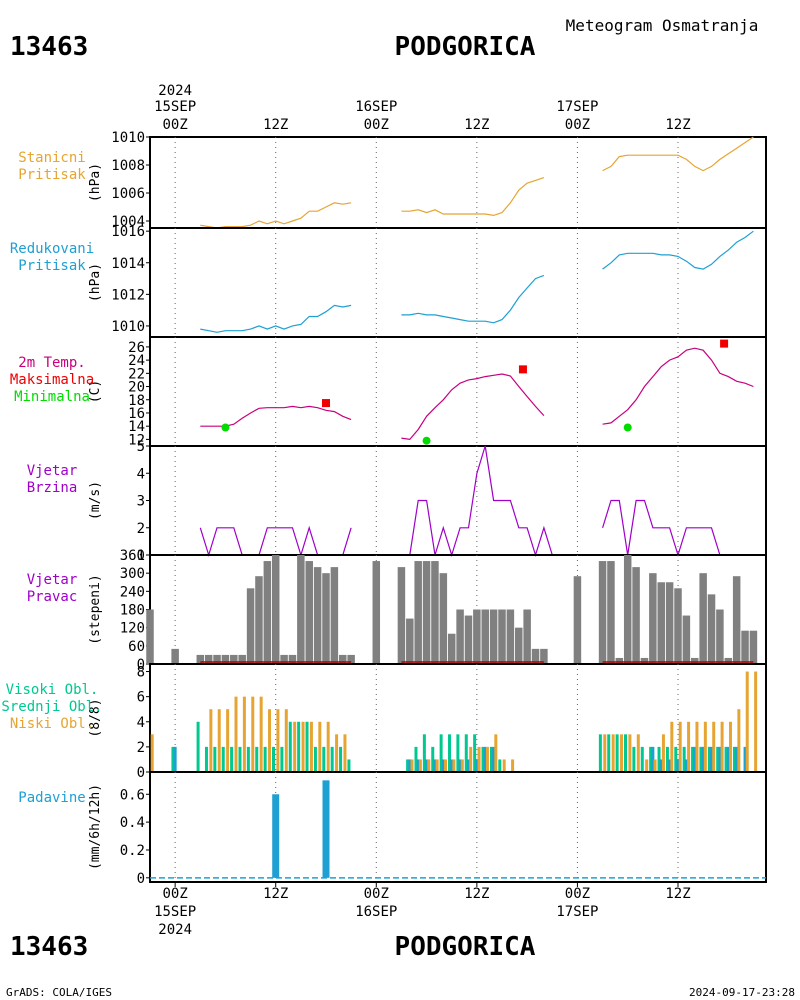 The image size is (800, 1000). I want to click on side-label: Pravac, so click(52, 597).